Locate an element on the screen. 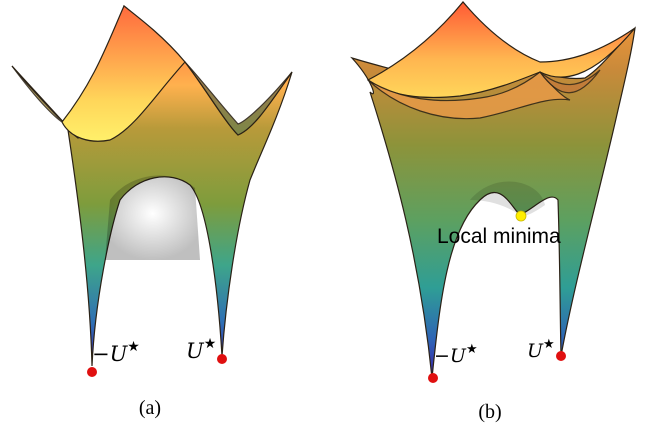 This screenshot has width=646, height=426. surface-a-arch-shade is located at coordinates (152, 217).